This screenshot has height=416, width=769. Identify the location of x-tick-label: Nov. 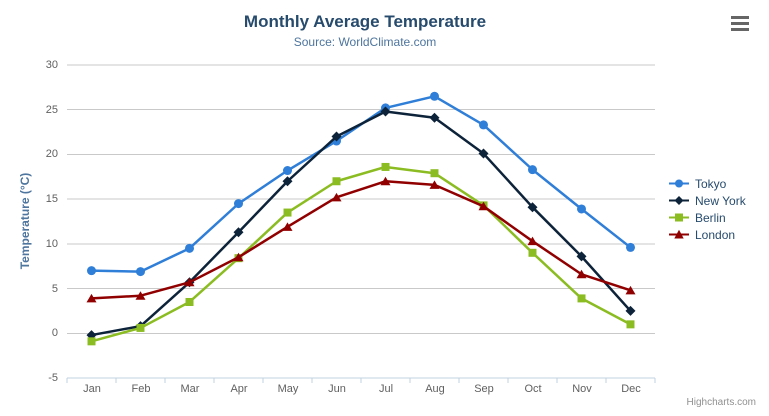
(582, 389).